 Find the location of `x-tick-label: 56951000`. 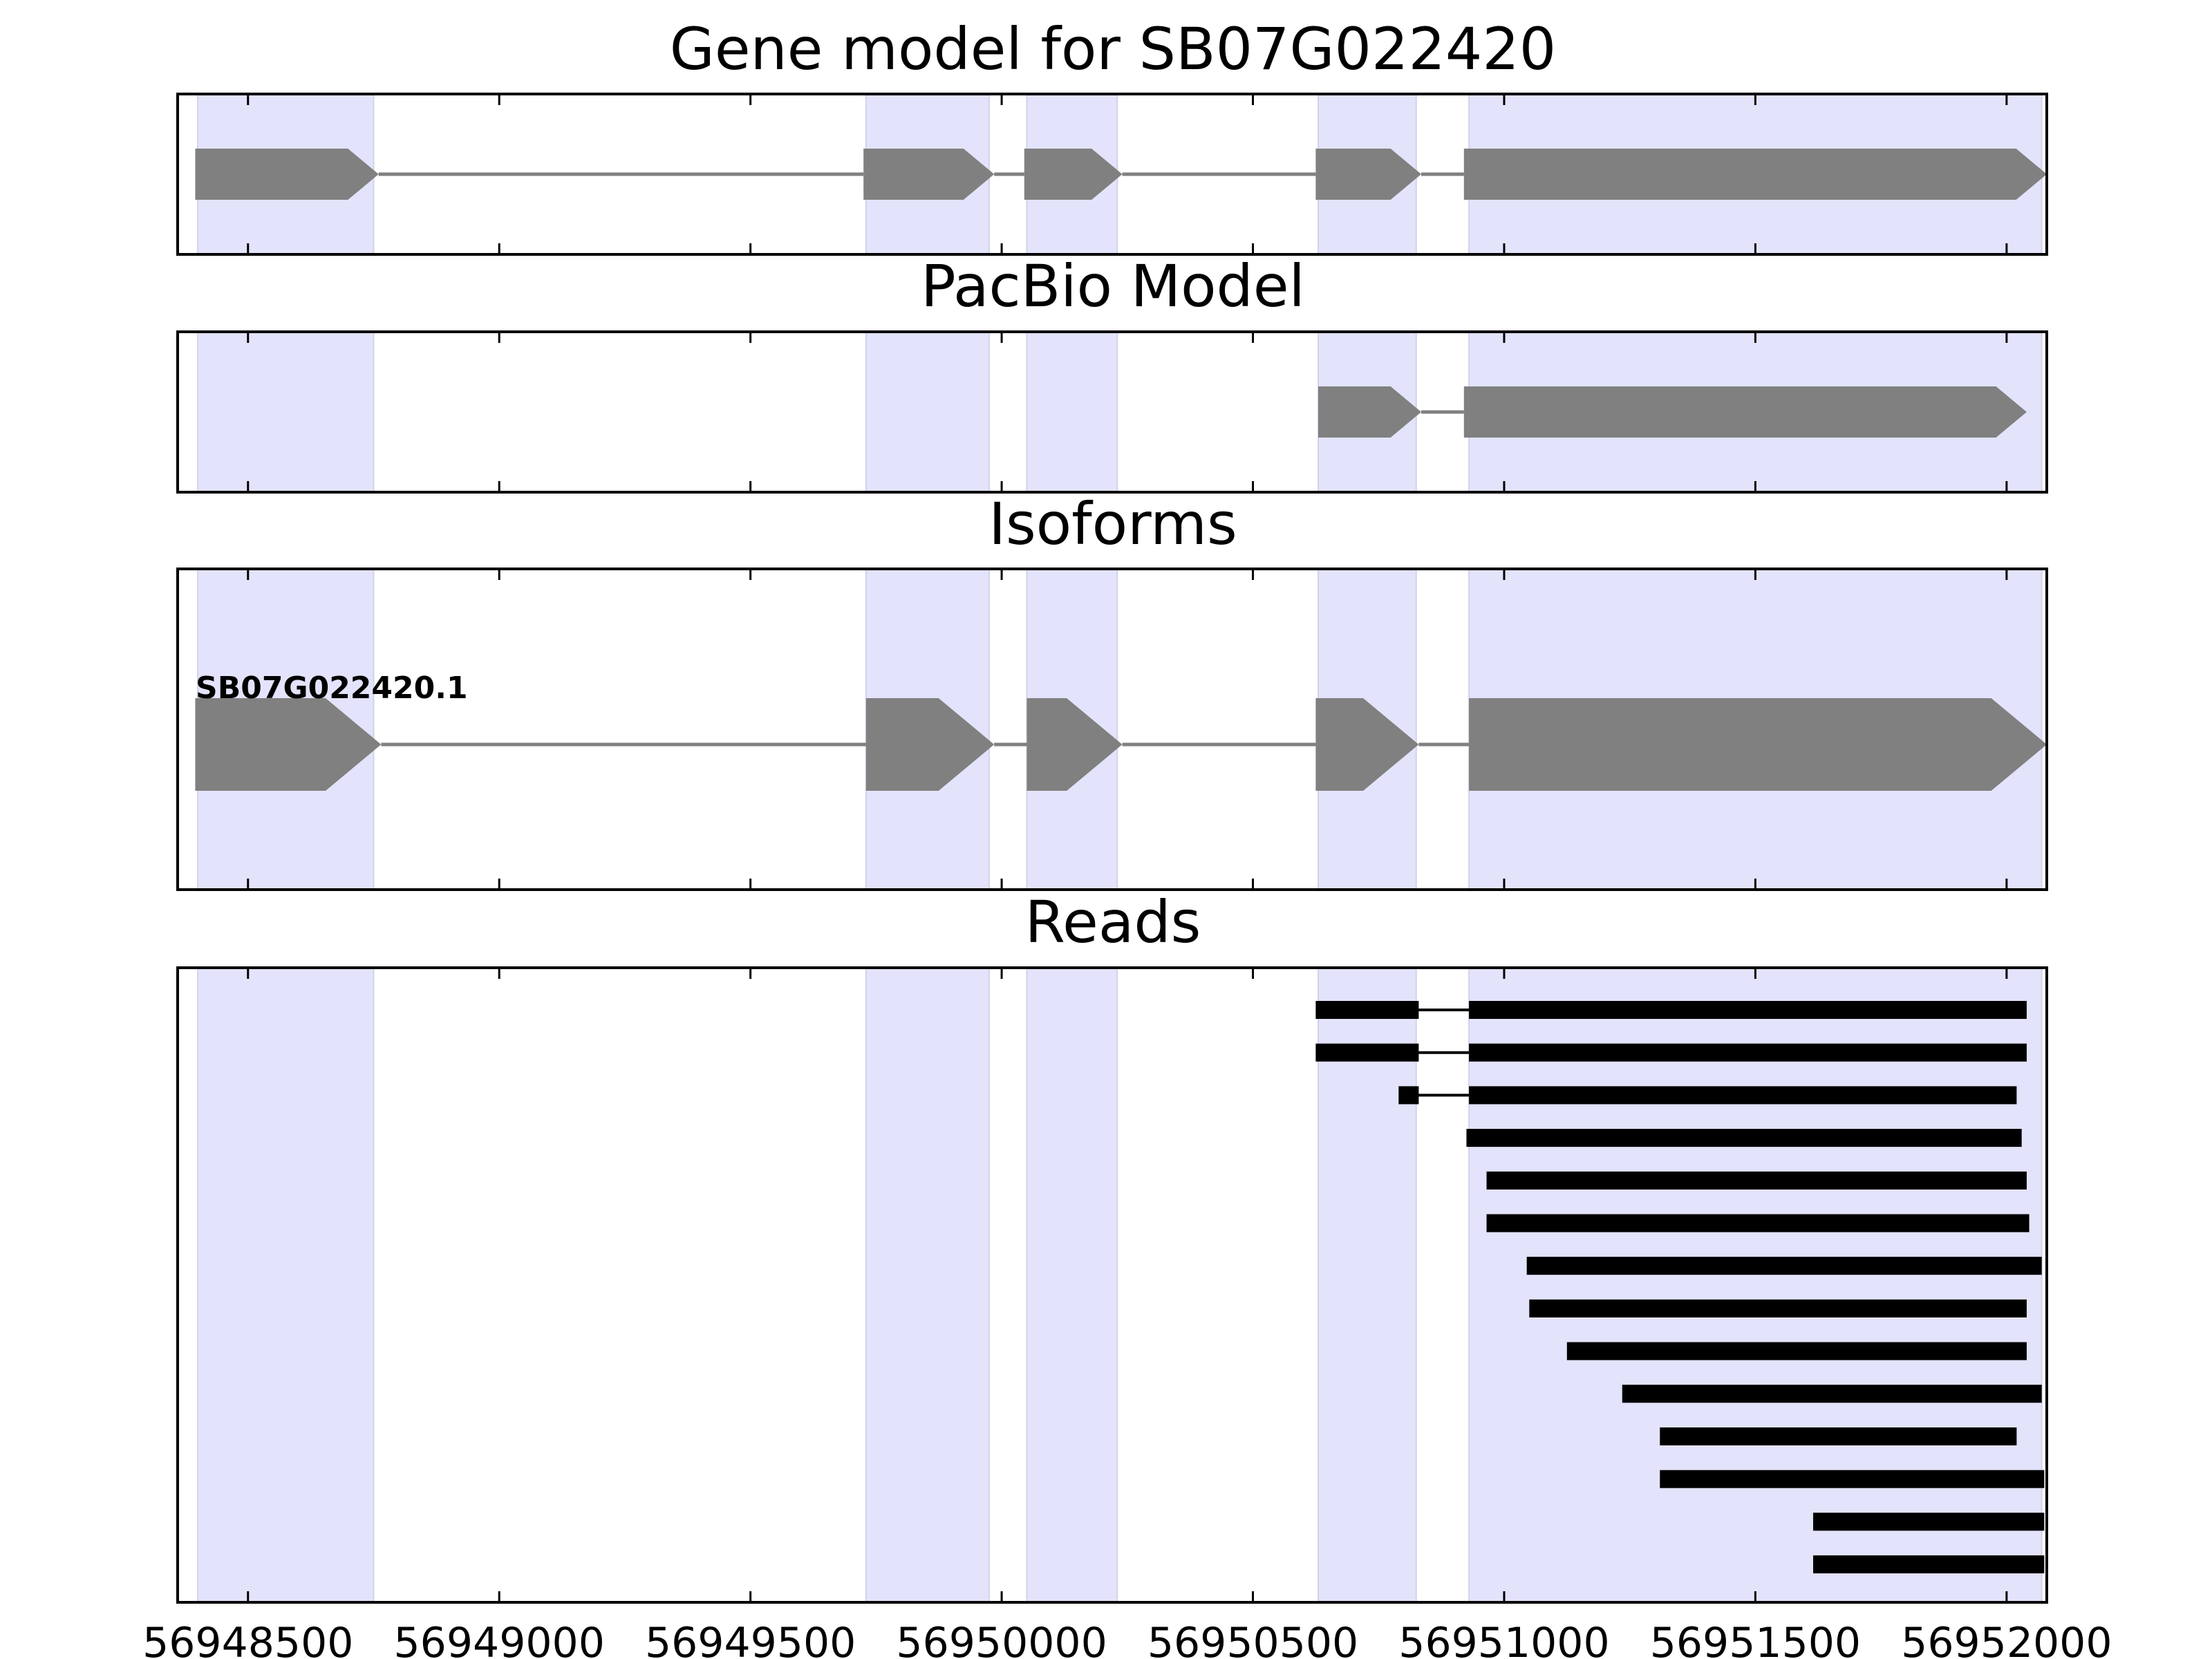

x-tick-label: 56951000 is located at coordinates (1503, 1639).